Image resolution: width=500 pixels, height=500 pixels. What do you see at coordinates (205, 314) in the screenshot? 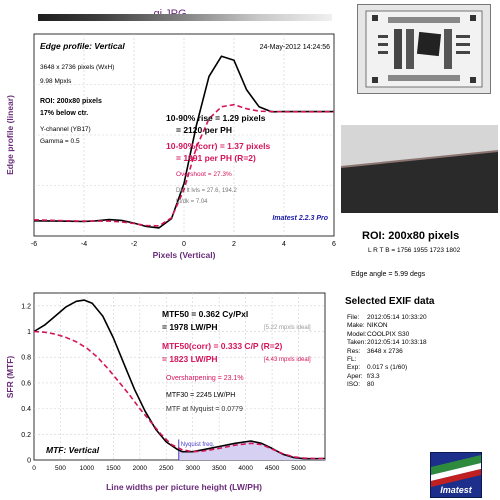
I see `mtf50-result: MTF50 = 0.362 Cy/Pxl` at bounding box center [205, 314].